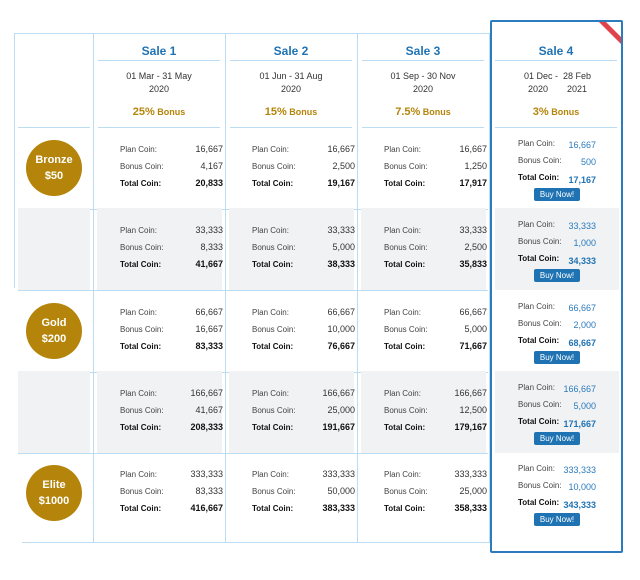  Describe the element at coordinates (473, 410) in the screenshot. I see `bonus-coin-value: 12,500` at that location.